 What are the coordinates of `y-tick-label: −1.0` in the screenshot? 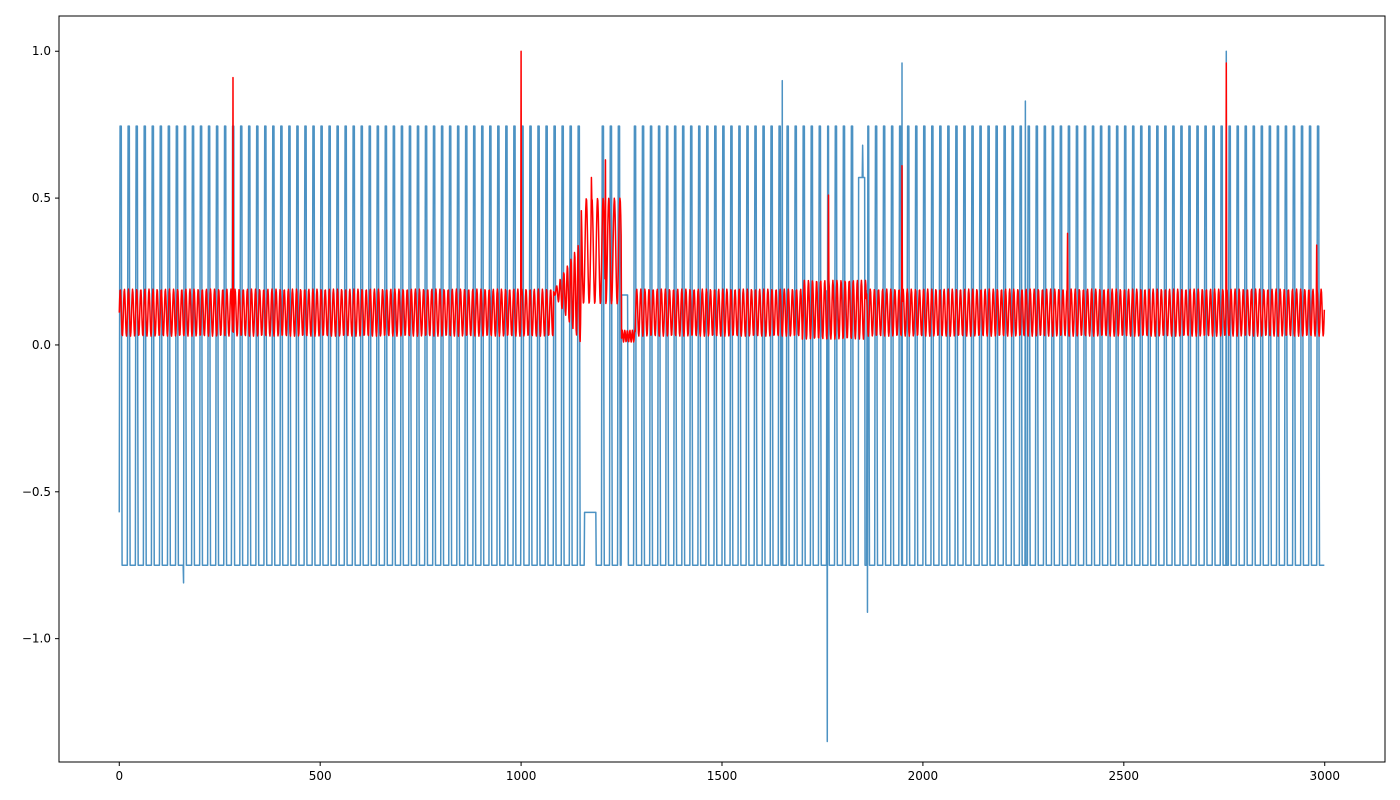 It's located at (36, 639).